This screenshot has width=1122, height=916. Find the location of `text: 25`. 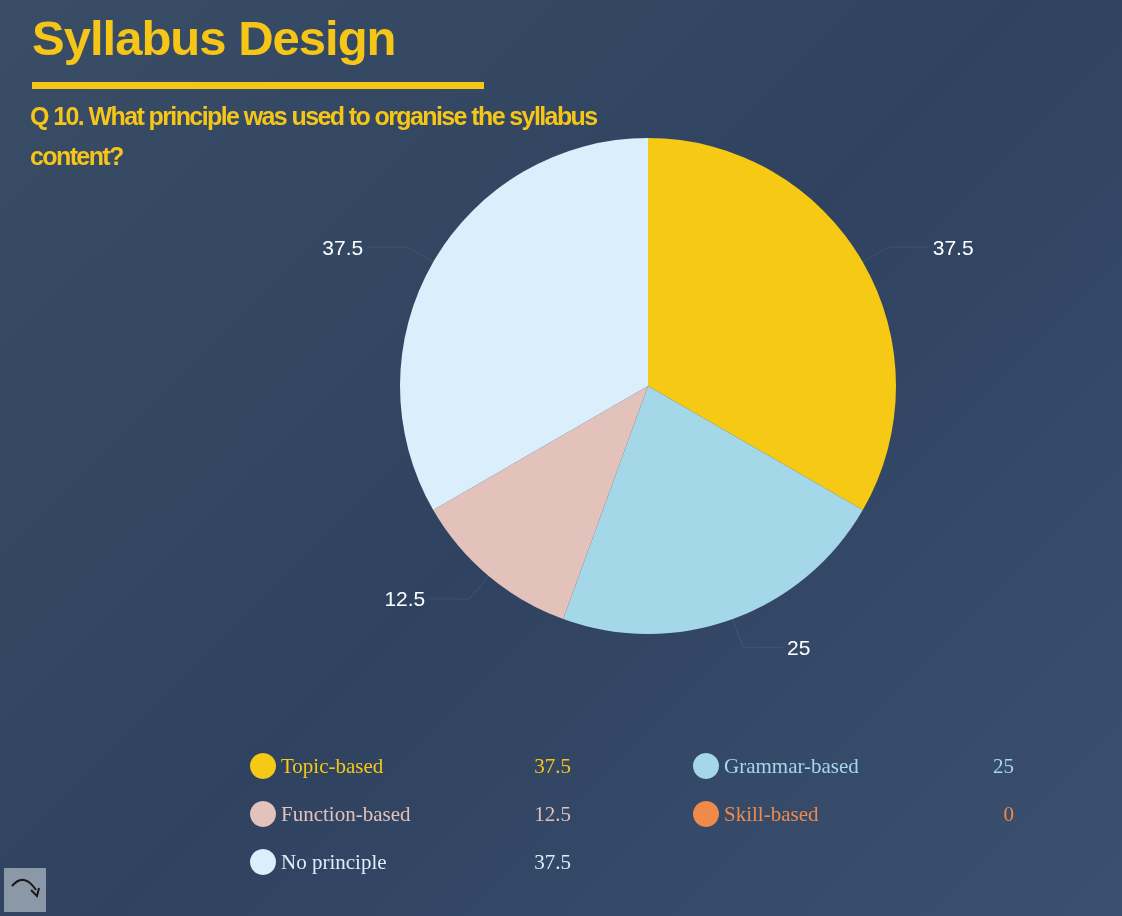

text: 25 is located at coordinates (1003, 766).